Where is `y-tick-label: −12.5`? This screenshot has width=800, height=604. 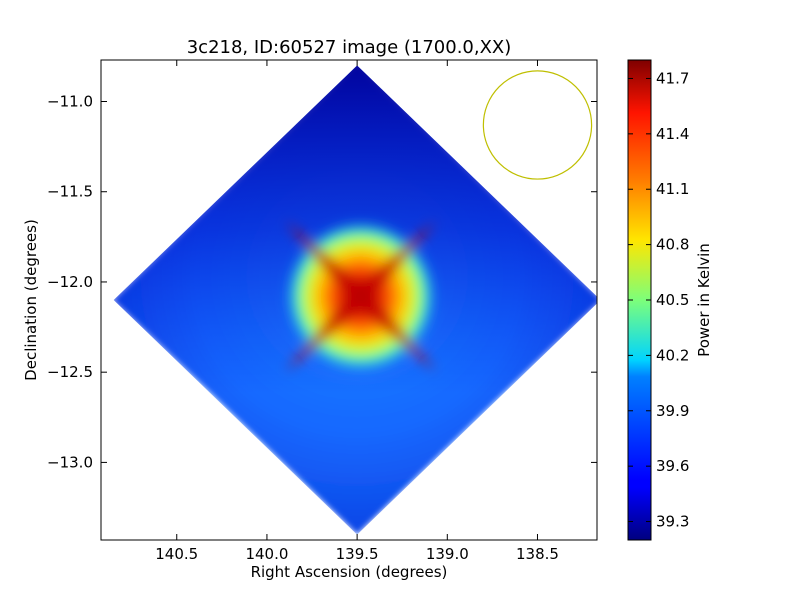
y-tick-label: −12.5 is located at coordinates (70, 372).